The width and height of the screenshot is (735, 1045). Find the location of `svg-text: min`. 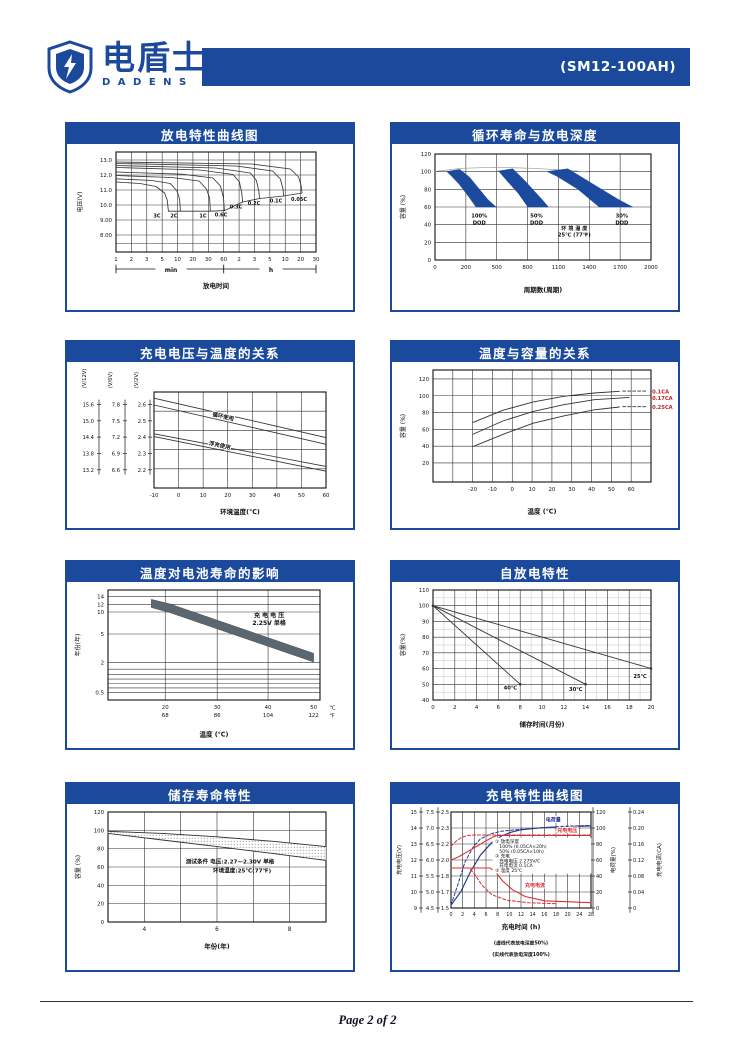

svg-text: min is located at coordinates (171, 270).